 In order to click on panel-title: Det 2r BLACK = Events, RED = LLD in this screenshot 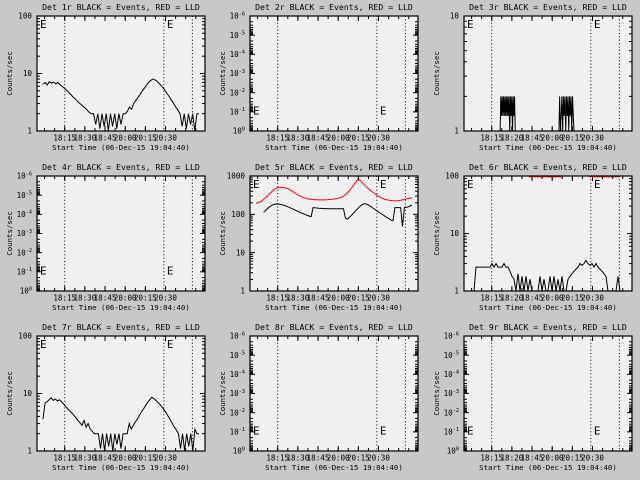, I will do `click(334, 7)`.